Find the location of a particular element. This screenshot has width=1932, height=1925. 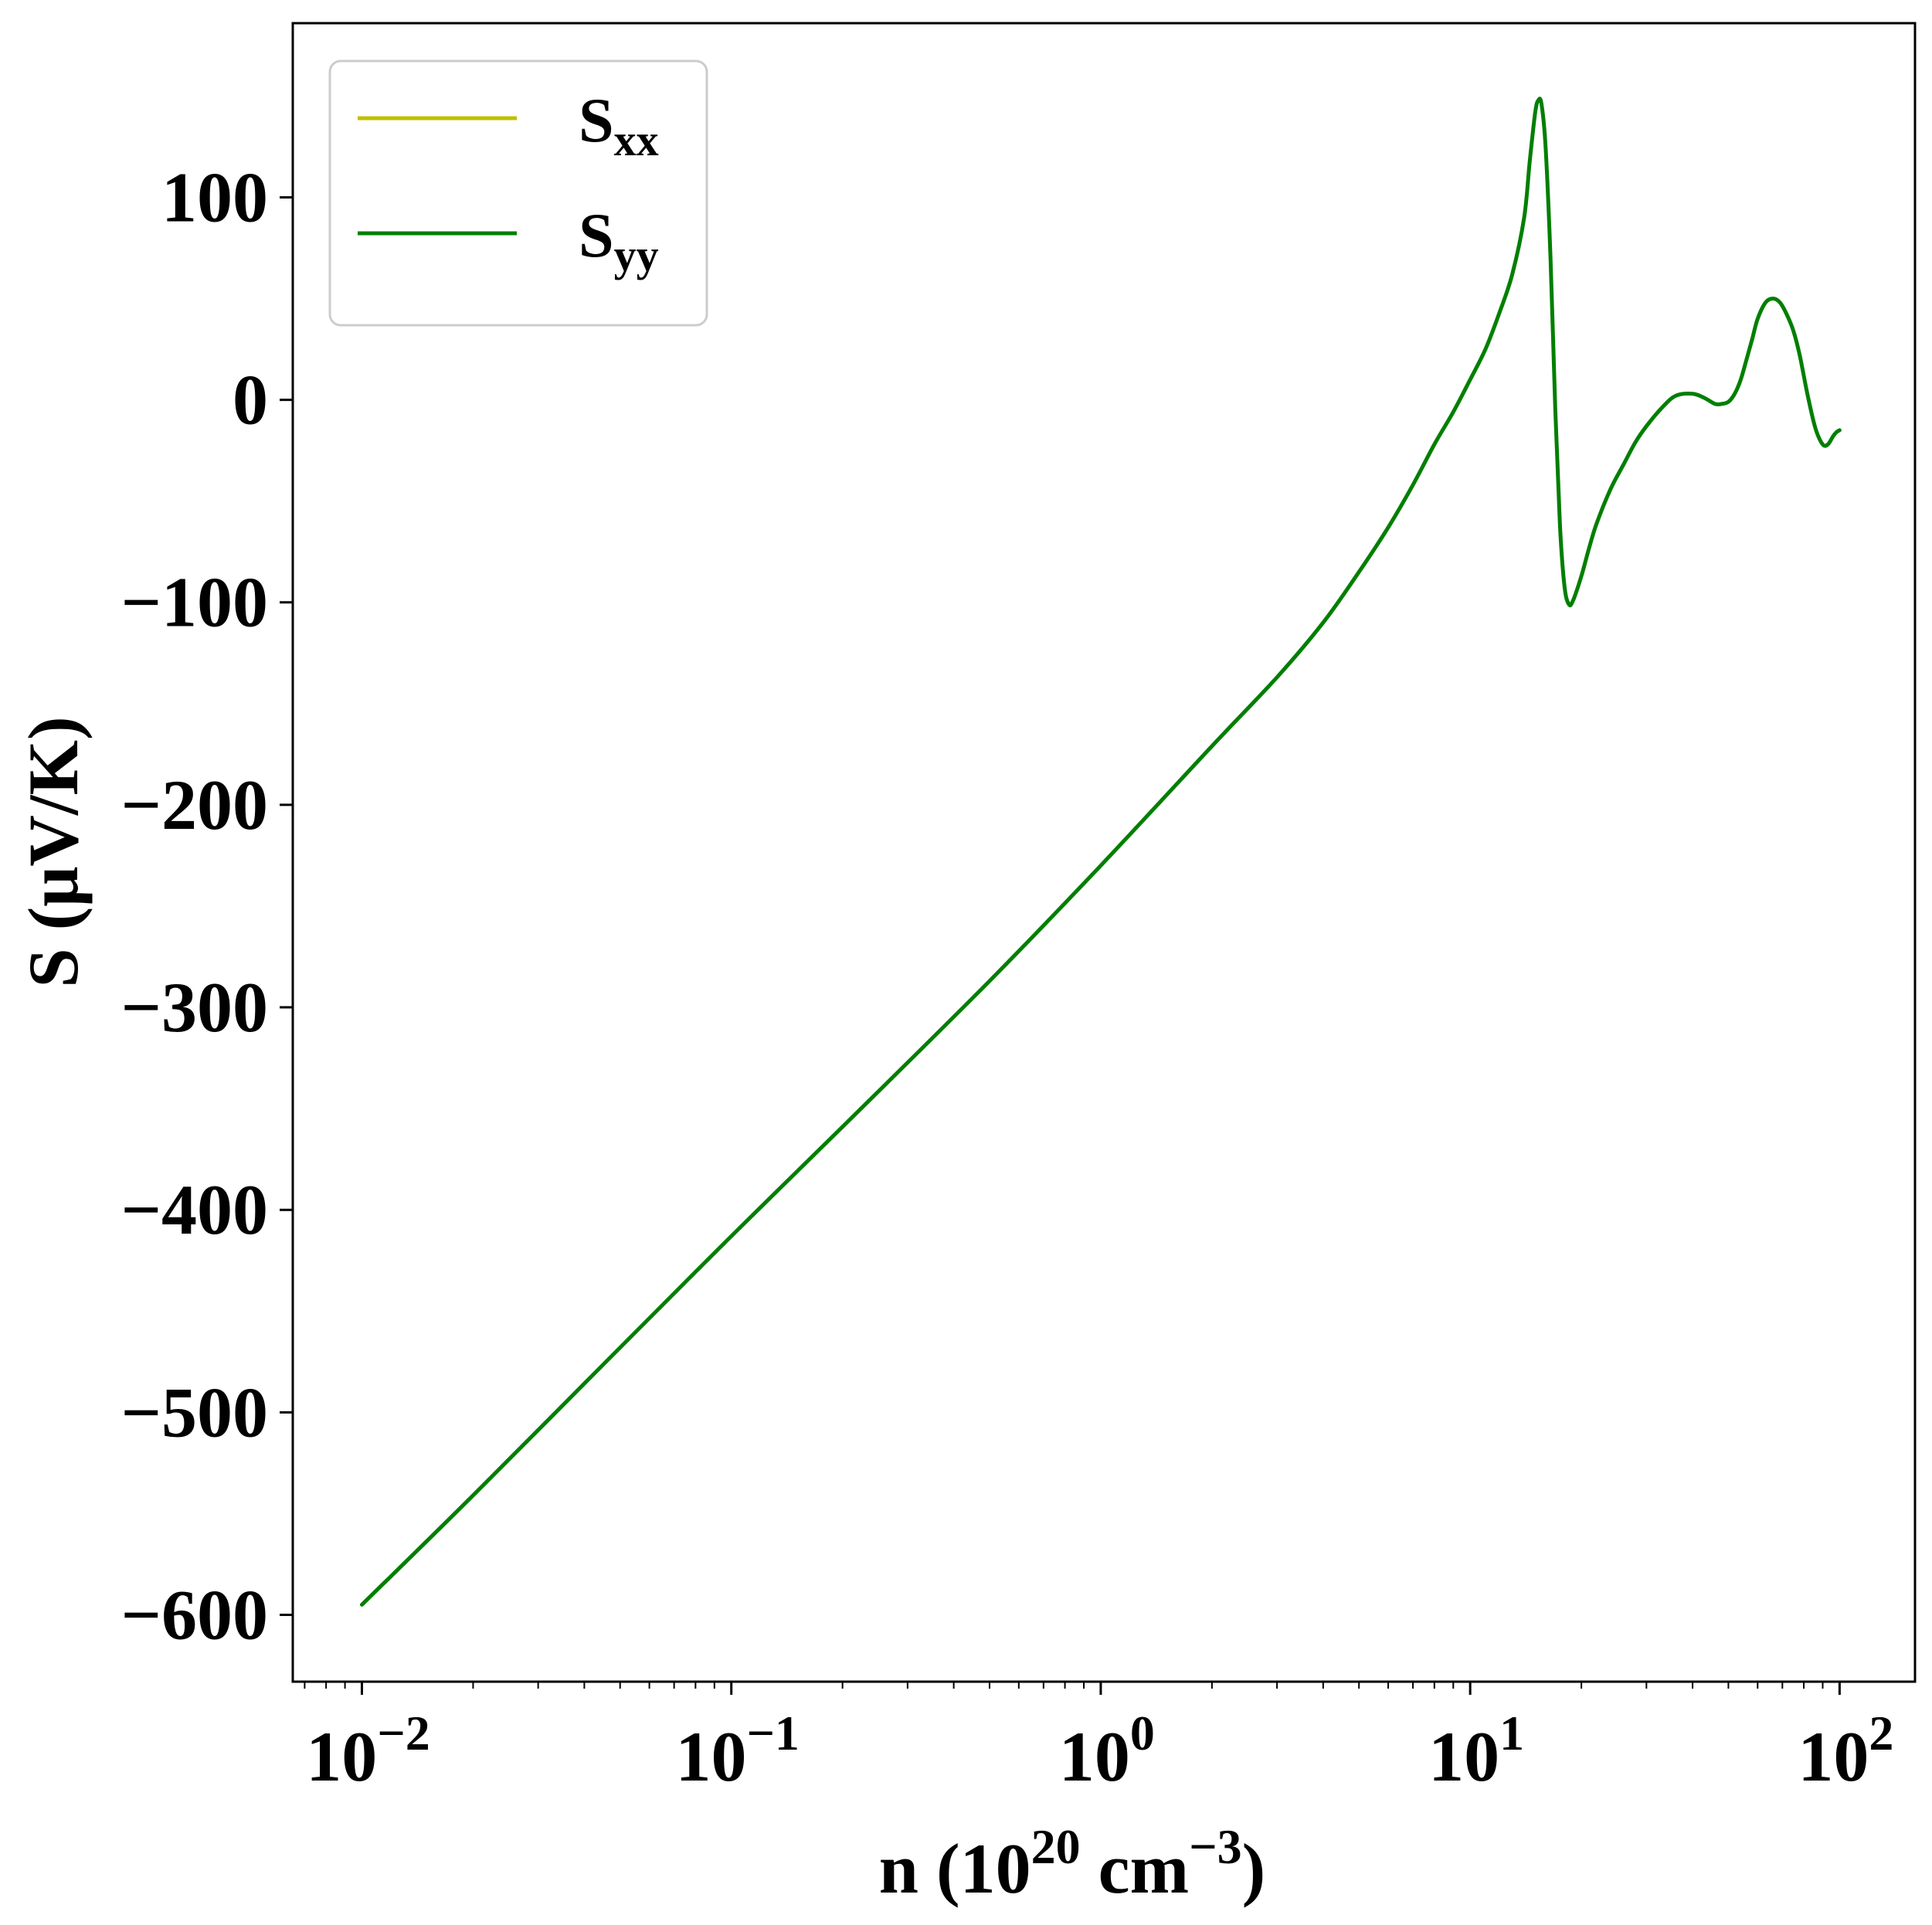

y-tick-label: −200 is located at coordinates (195, 805).